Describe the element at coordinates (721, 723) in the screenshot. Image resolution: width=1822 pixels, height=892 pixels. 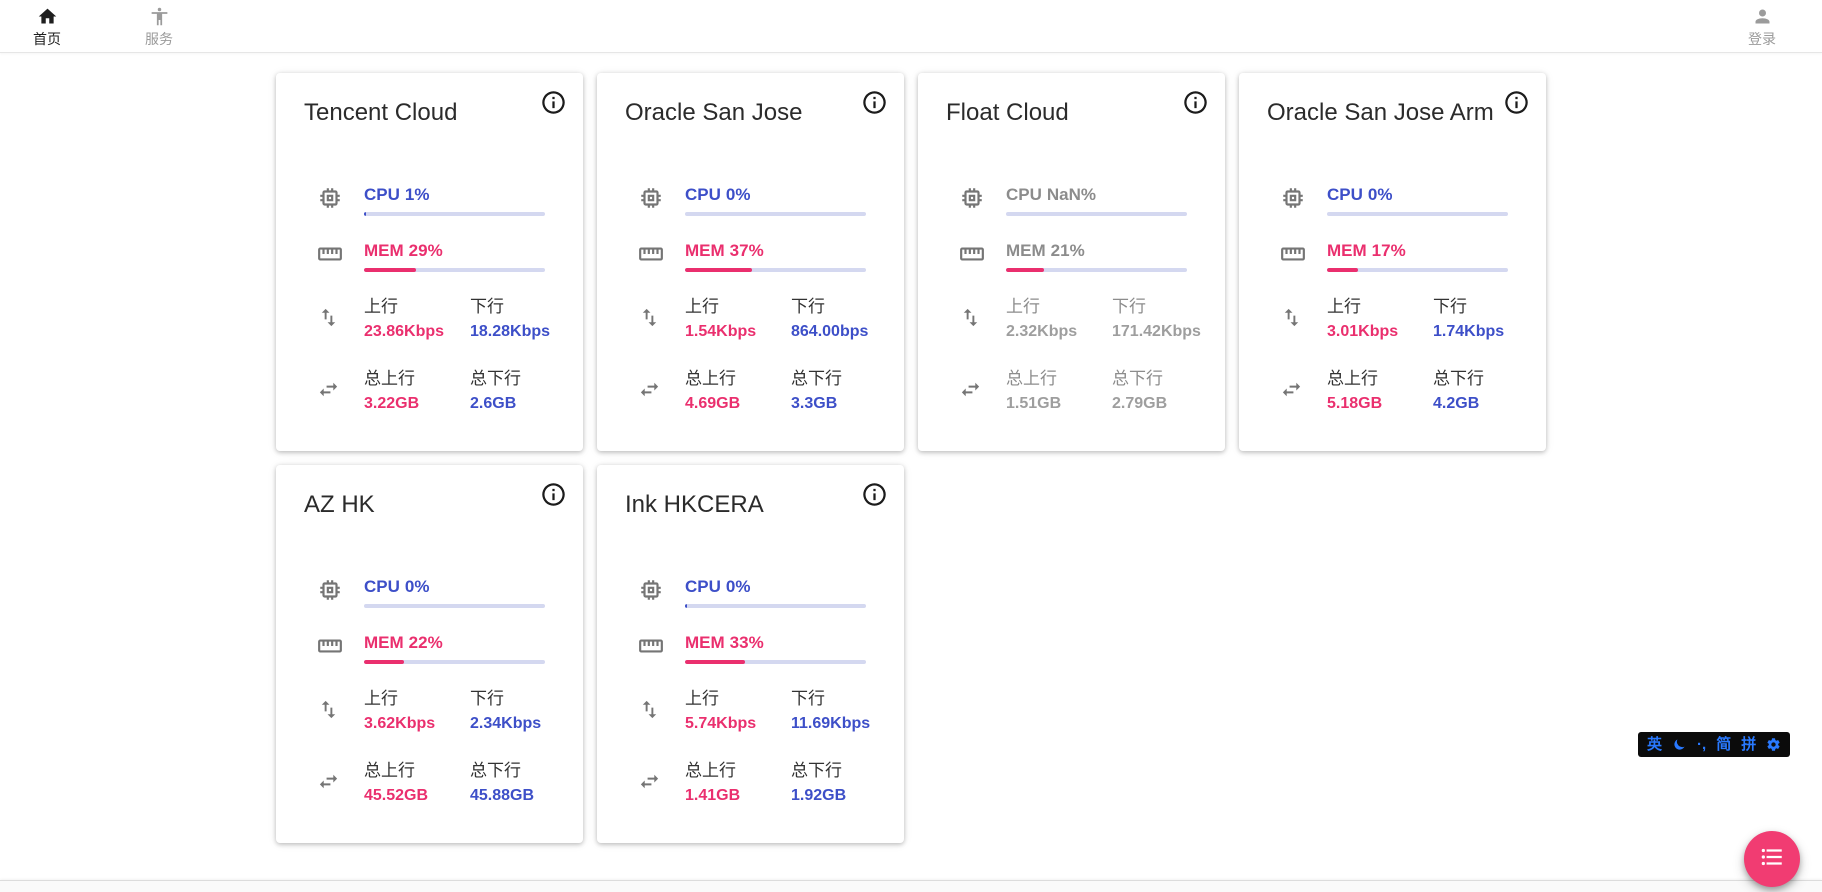
I see `upload-value: 5.74Kbps` at that location.